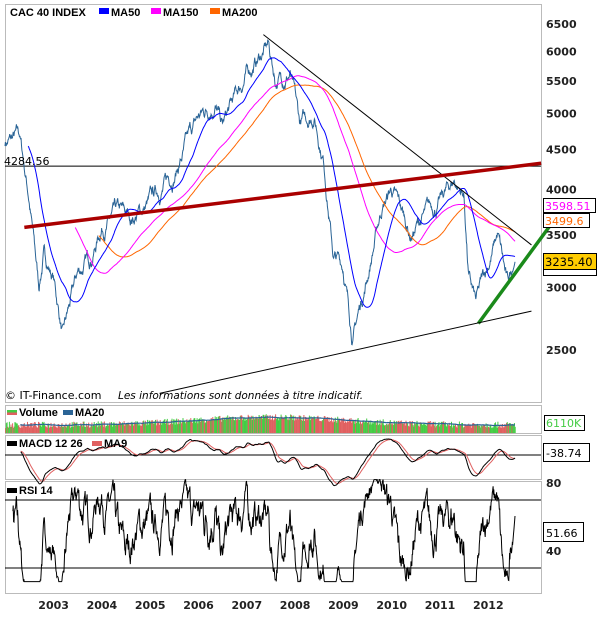 Image resolution: width=608 pixels, height=620 pixels. What do you see at coordinates (102, 605) in the screenshot?
I see `x-tick-label: 2004` at bounding box center [102, 605].